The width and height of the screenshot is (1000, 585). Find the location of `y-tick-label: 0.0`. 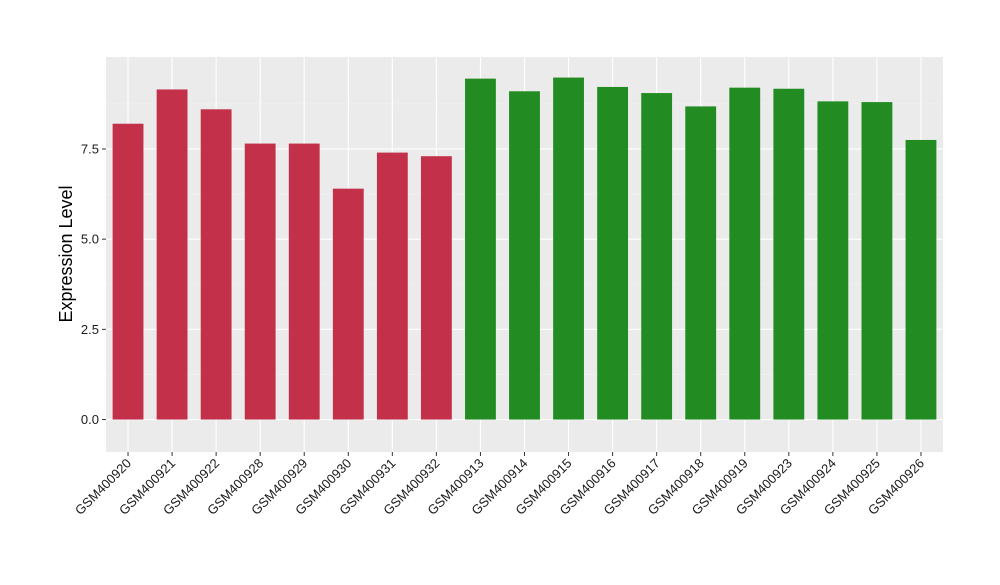

y-tick-label: 0.0 is located at coordinates (90, 419).